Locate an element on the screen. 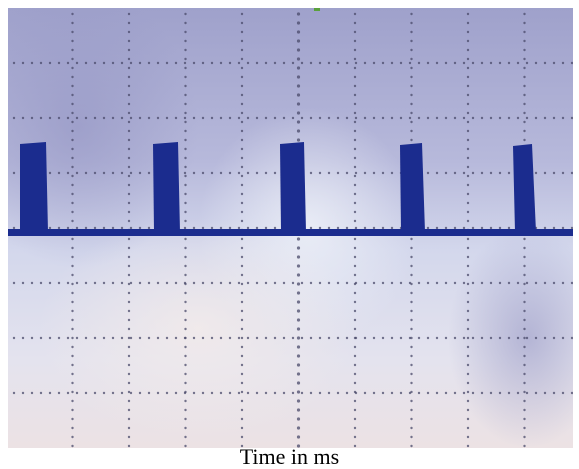 Image resolution: width=579 pixels, height=469 pixels. baseline-trace is located at coordinates (290, 232).